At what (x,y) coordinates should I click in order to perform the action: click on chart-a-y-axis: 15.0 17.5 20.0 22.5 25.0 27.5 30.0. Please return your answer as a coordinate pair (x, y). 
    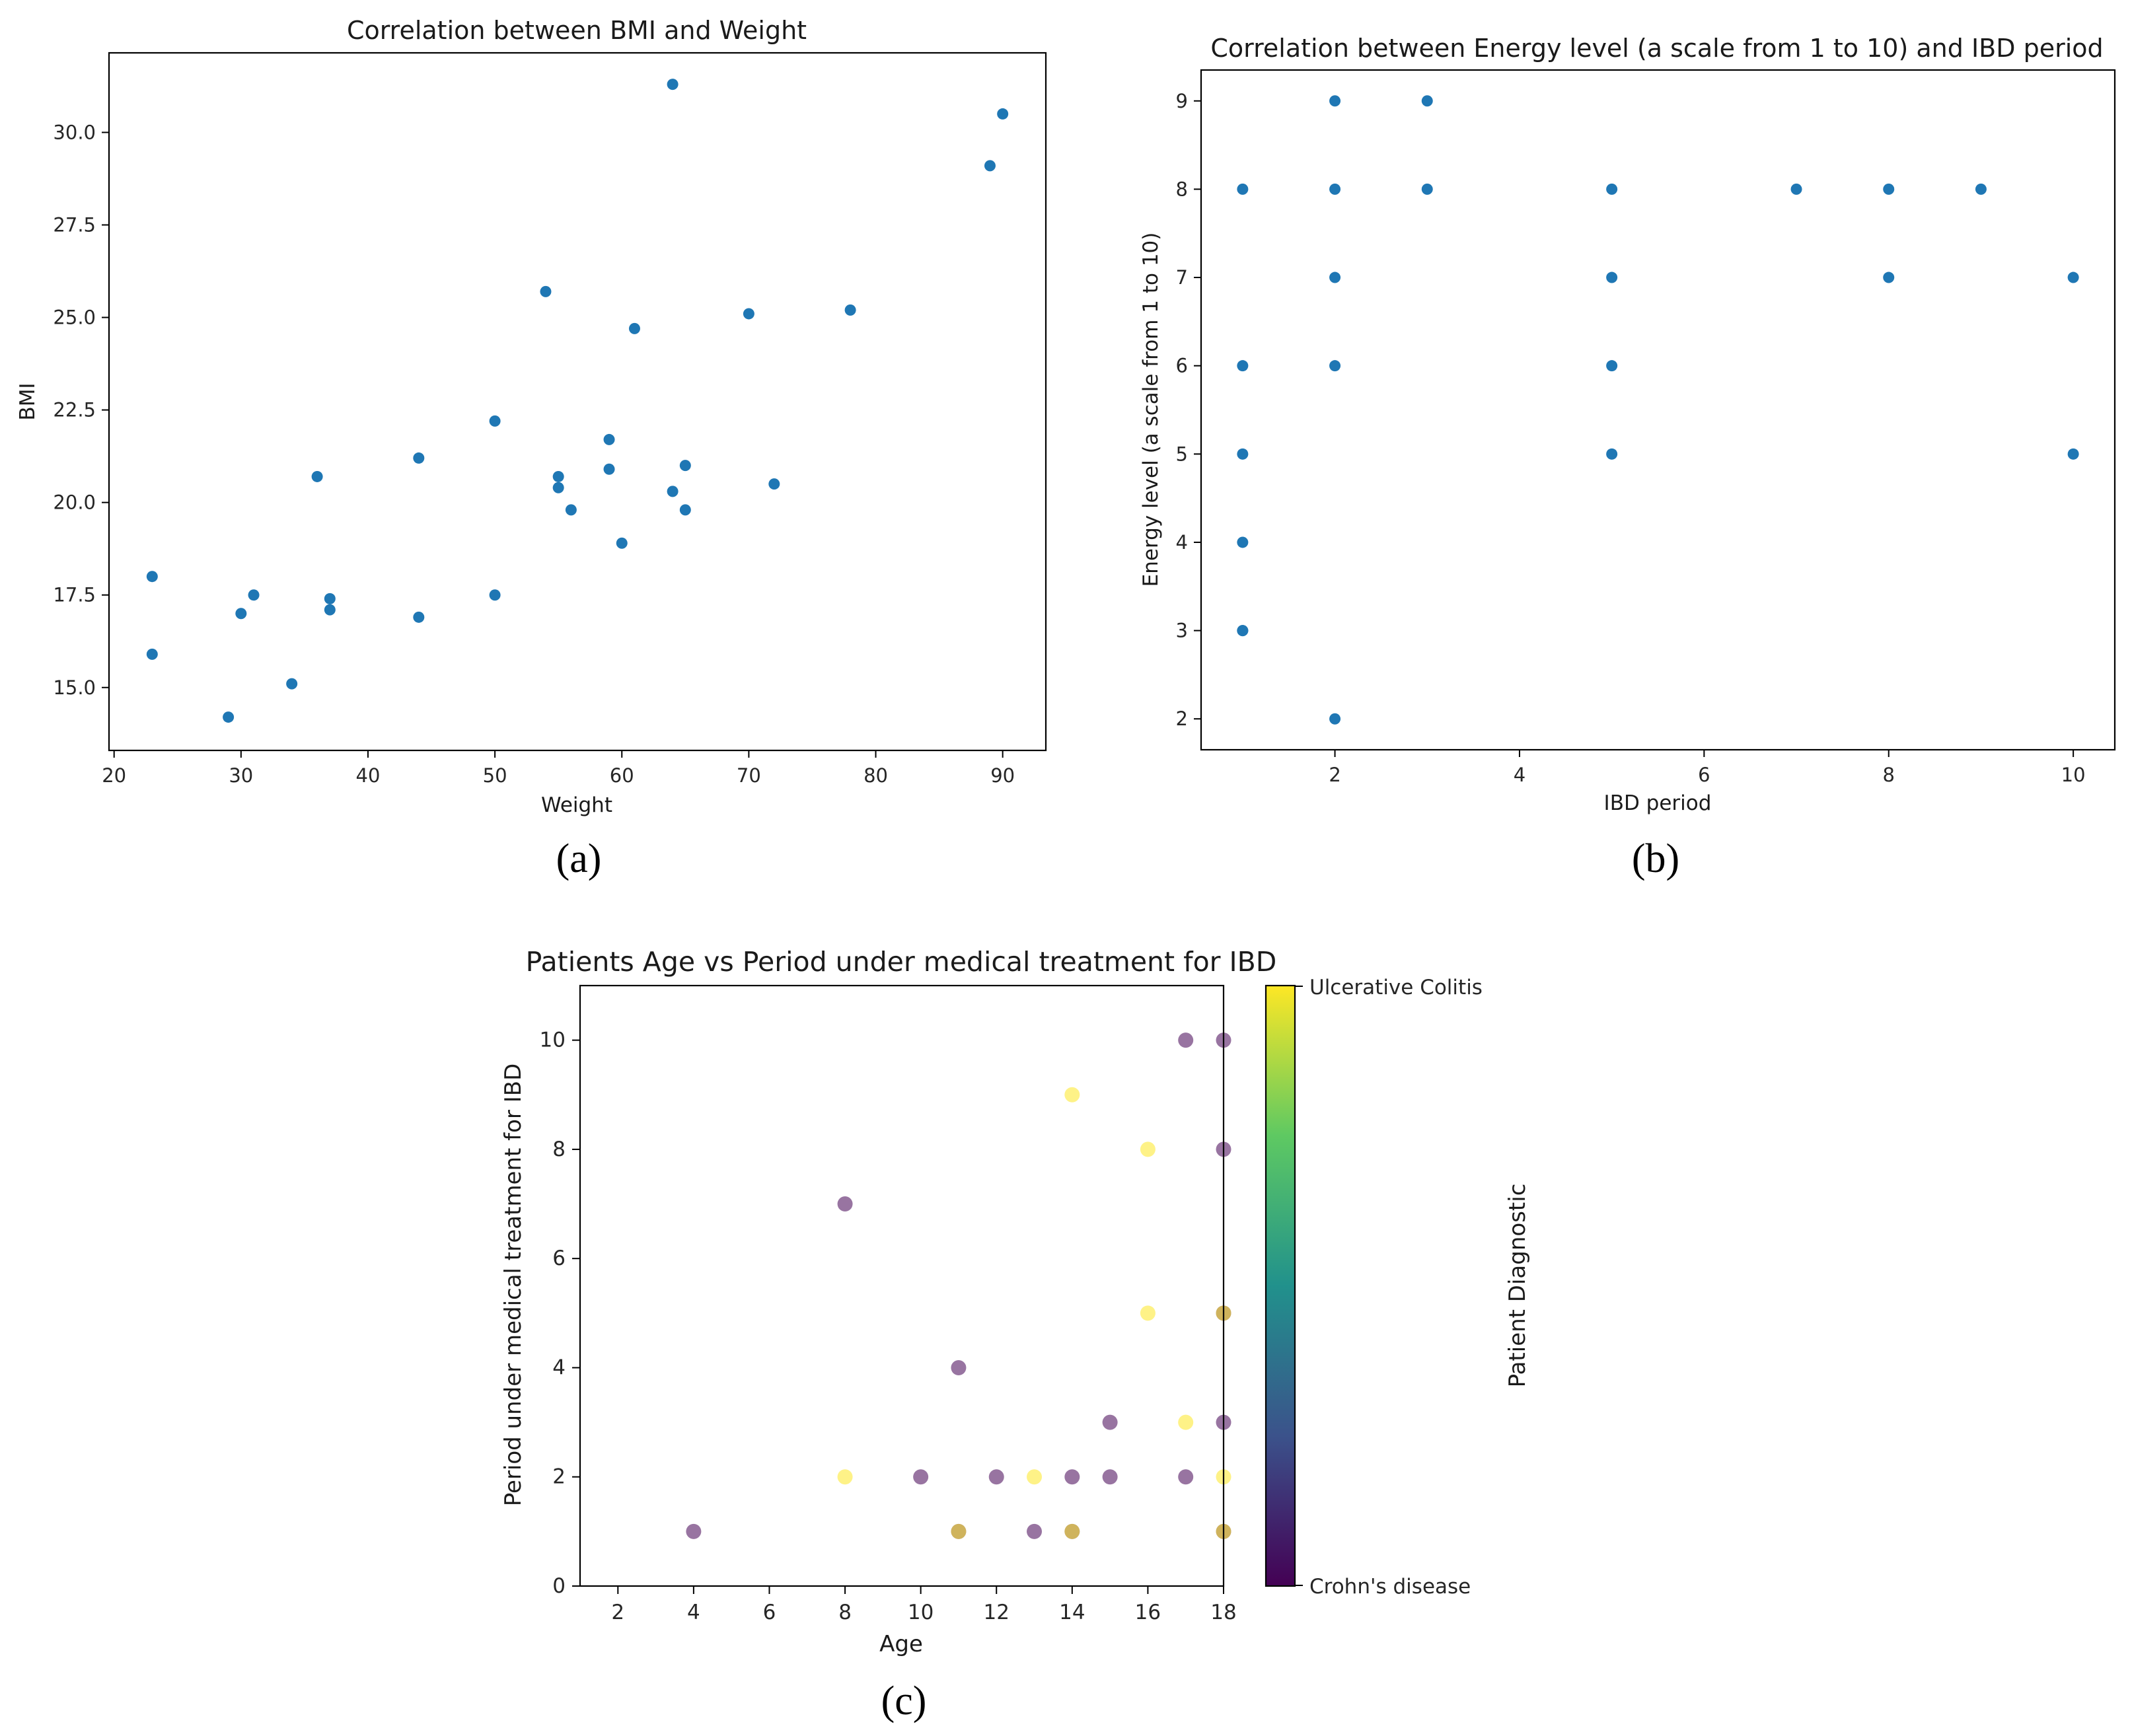
    Looking at the image, I should click on (81, 410).